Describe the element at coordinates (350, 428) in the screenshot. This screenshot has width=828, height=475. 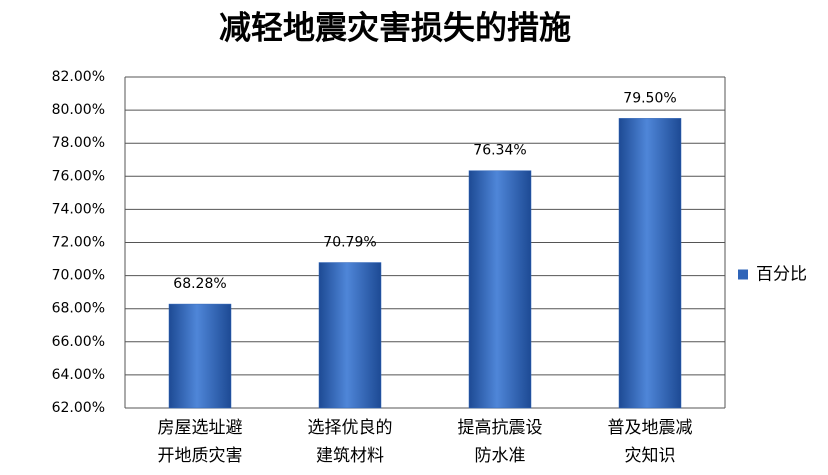
I see `x-tick-label: 选择优良的` at that location.